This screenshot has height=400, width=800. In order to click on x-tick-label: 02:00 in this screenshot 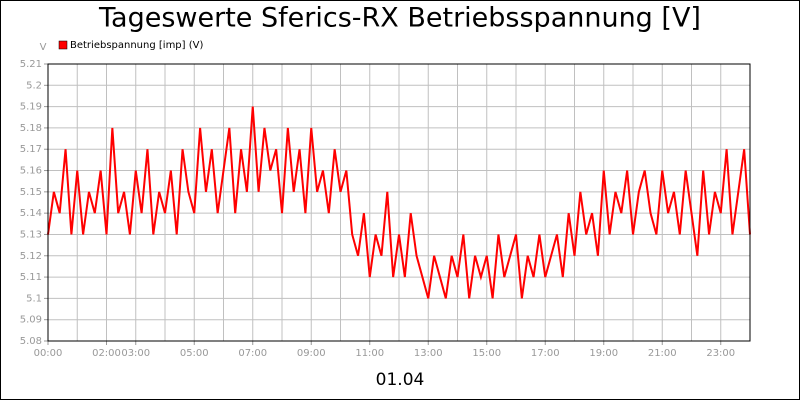, I will do `click(106, 353)`.